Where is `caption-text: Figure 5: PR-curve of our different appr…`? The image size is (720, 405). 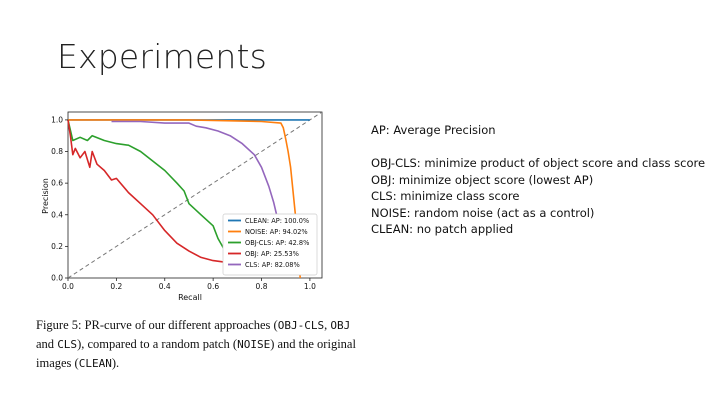 caption-text: Figure 5: PR-curve of our different appr… is located at coordinates (157, 325).